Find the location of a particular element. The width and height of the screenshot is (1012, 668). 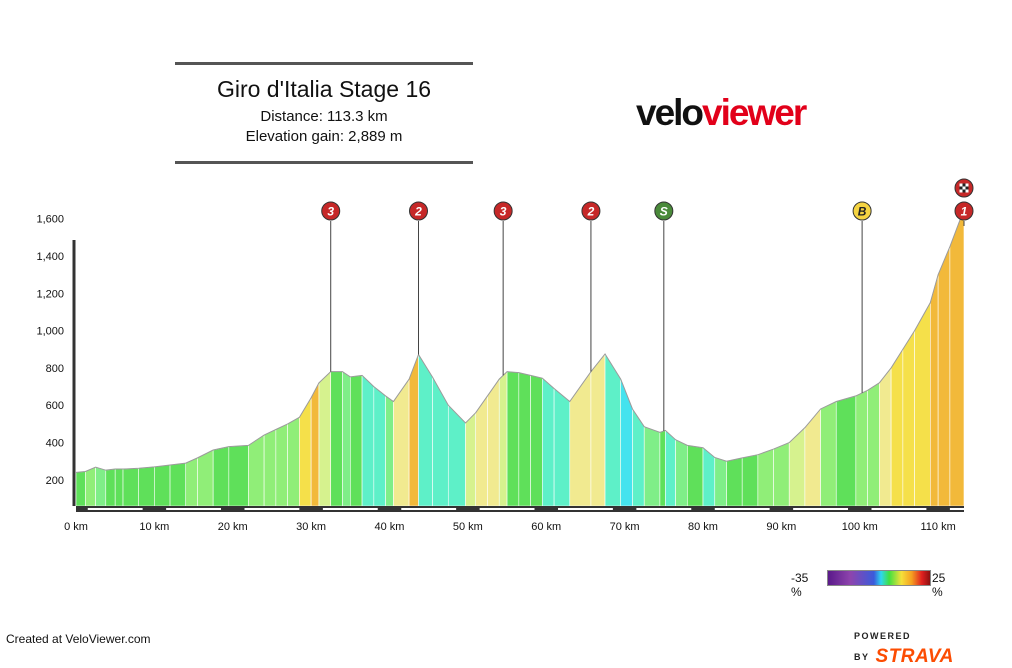

x-tick-label: 90 km is located at coordinates (781, 527).